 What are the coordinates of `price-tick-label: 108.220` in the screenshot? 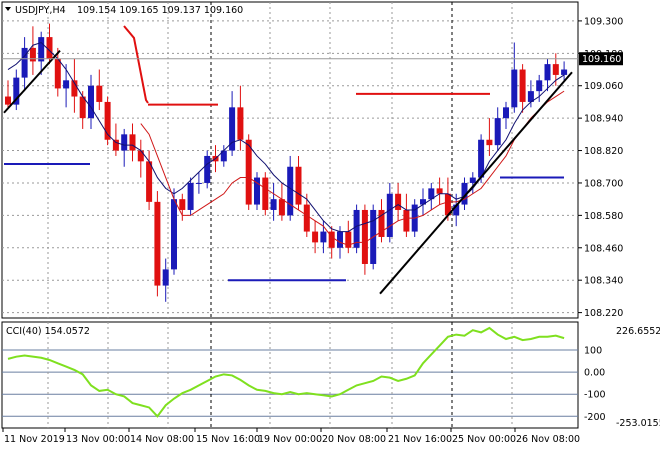 It's located at (603, 313).